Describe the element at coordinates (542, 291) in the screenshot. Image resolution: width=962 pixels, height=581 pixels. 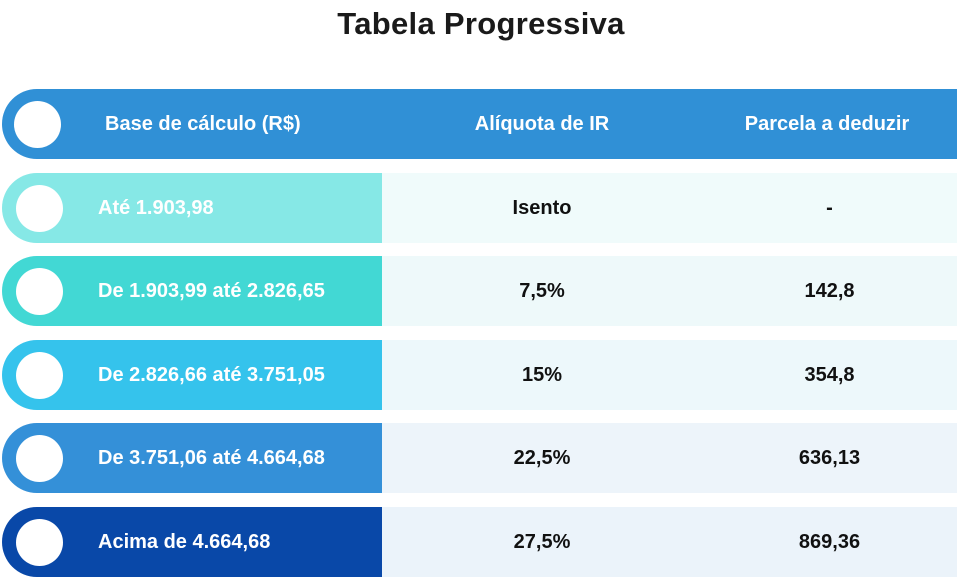
I see `aliquota-value: 7,5%` at that location.